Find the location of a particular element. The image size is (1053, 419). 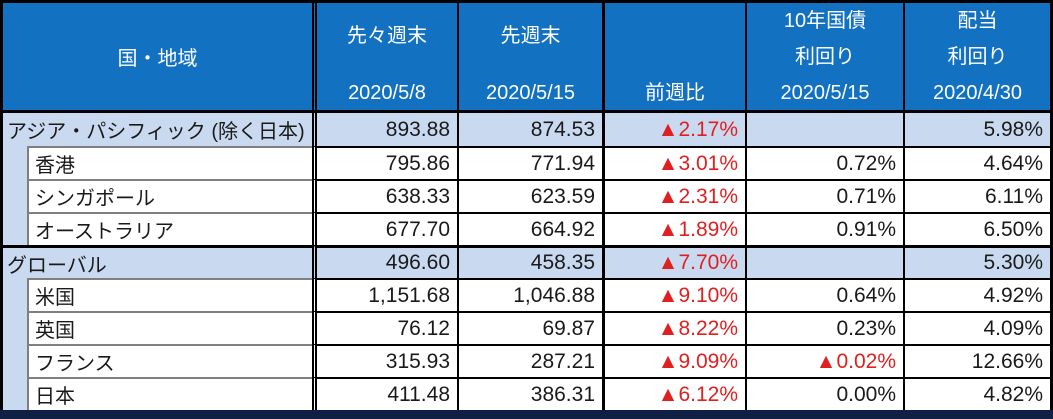

country-label: 米国 is located at coordinates (169, 294).